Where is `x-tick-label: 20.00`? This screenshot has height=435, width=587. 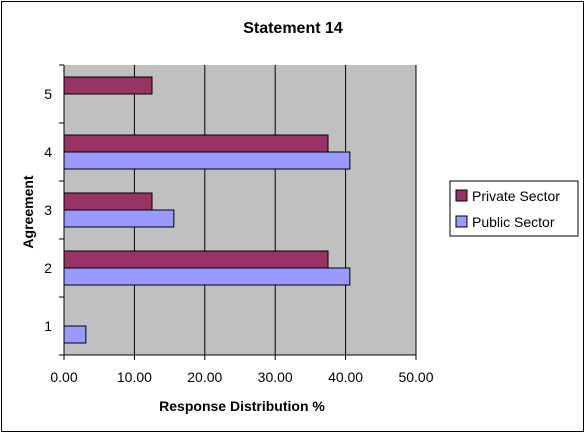 x-tick-label: 20.00 is located at coordinates (204, 377).